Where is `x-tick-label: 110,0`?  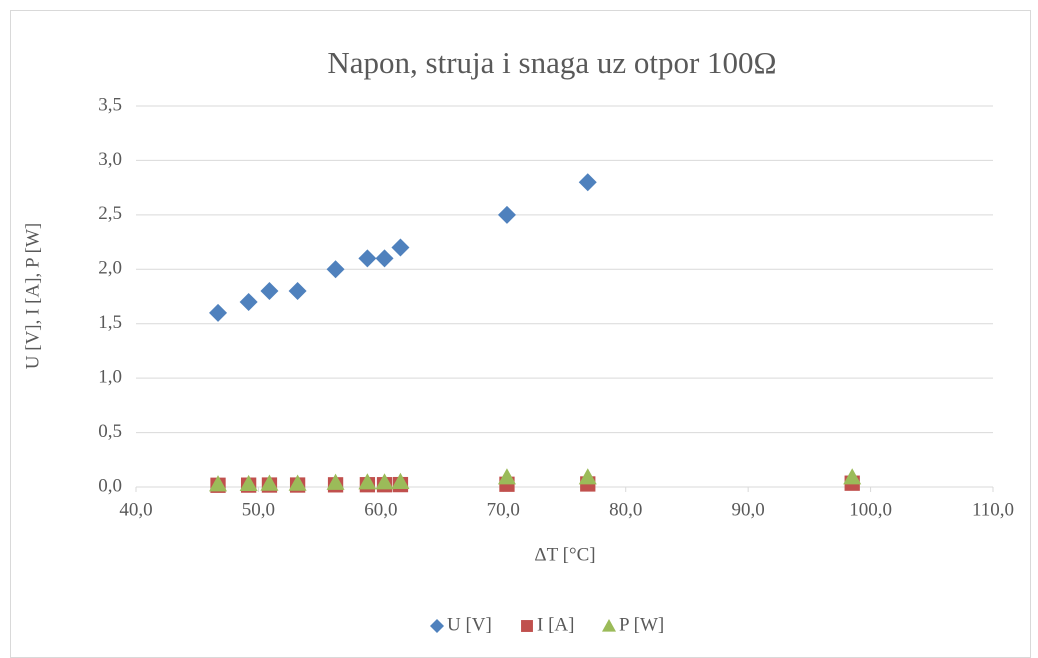 x-tick-label: 110,0 is located at coordinates (993, 509).